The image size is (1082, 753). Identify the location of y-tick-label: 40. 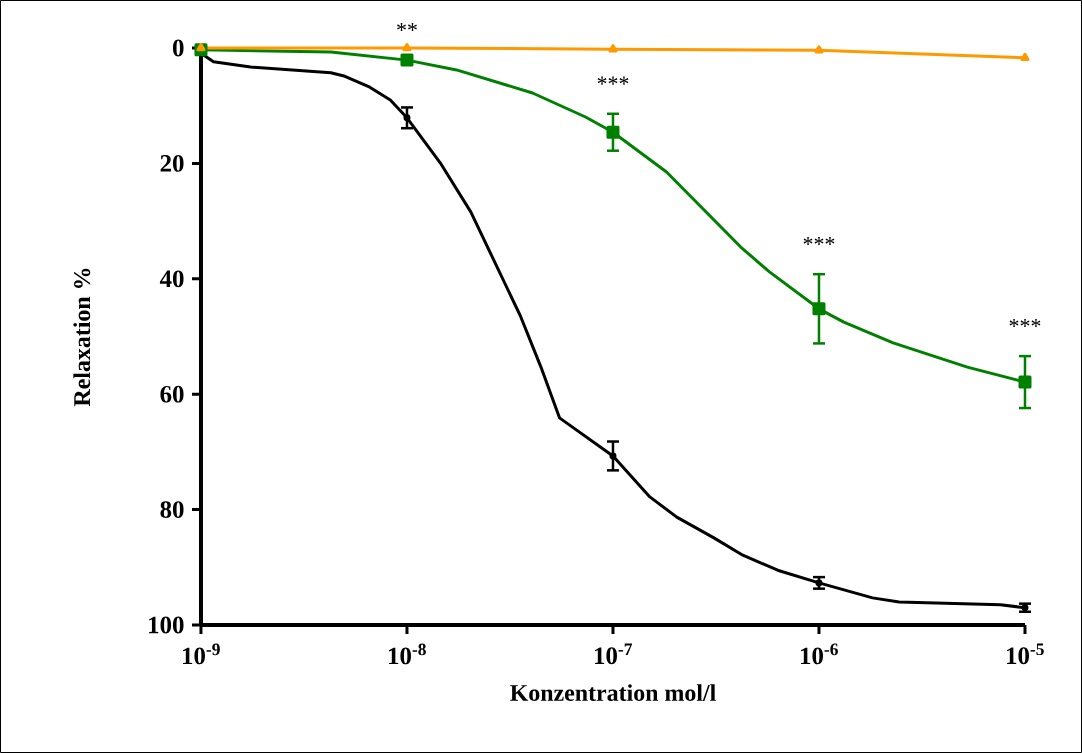
(171, 279).